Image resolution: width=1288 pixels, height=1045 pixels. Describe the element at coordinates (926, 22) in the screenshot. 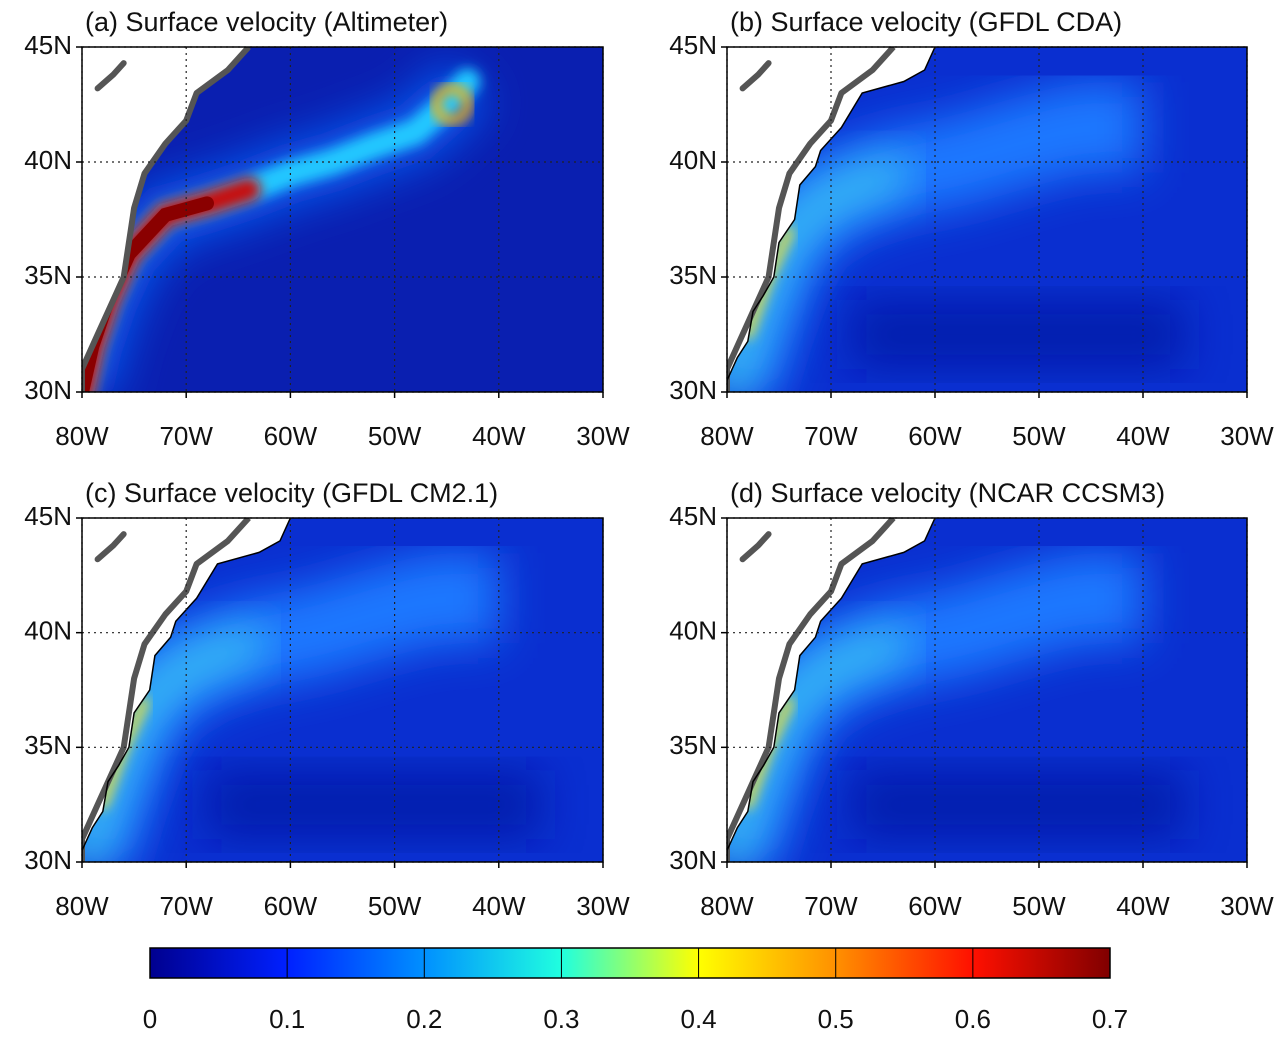

I see `panel-title: (b) Surface velocity (GFDL CDA)` at that location.